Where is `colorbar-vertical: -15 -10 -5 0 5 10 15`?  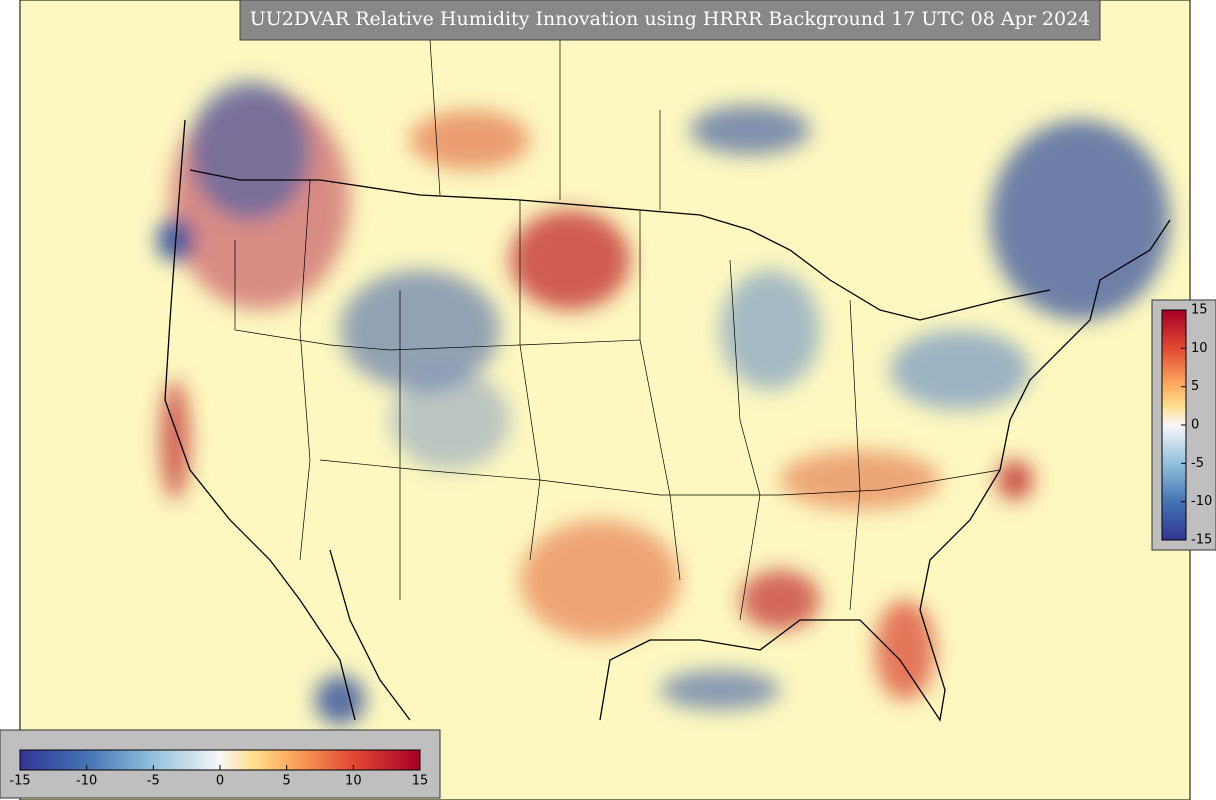
colorbar-vertical: -15 -10 -5 0 5 10 15 is located at coordinates (1183, 425).